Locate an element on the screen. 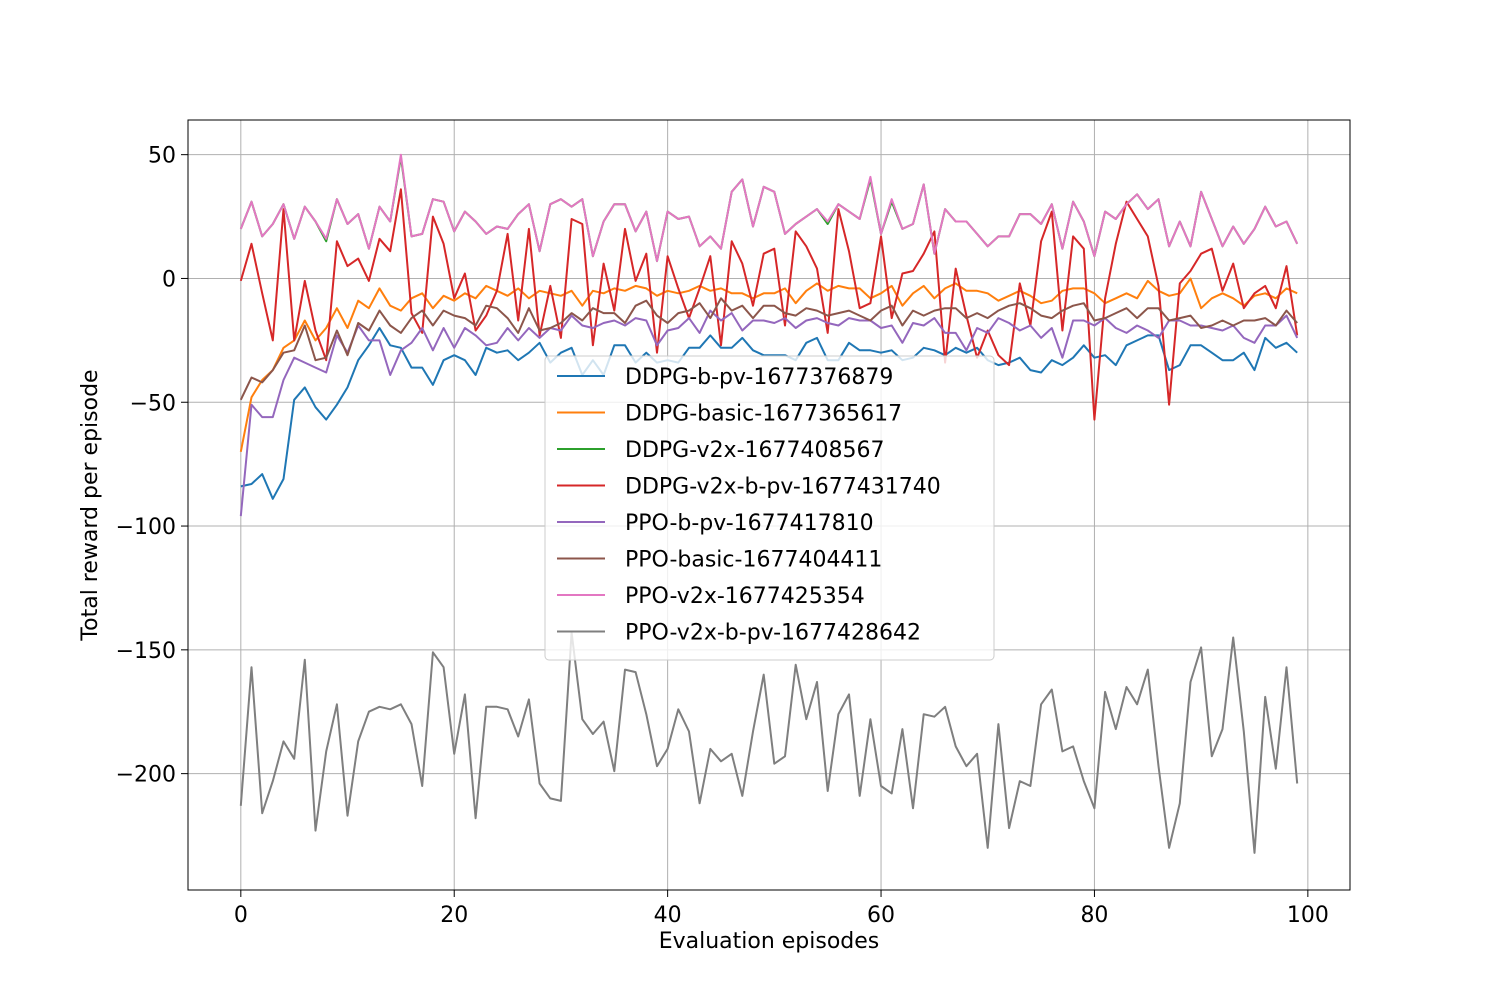  legend-entry: DDPG-v2x-1677408567 is located at coordinates (755, 450).